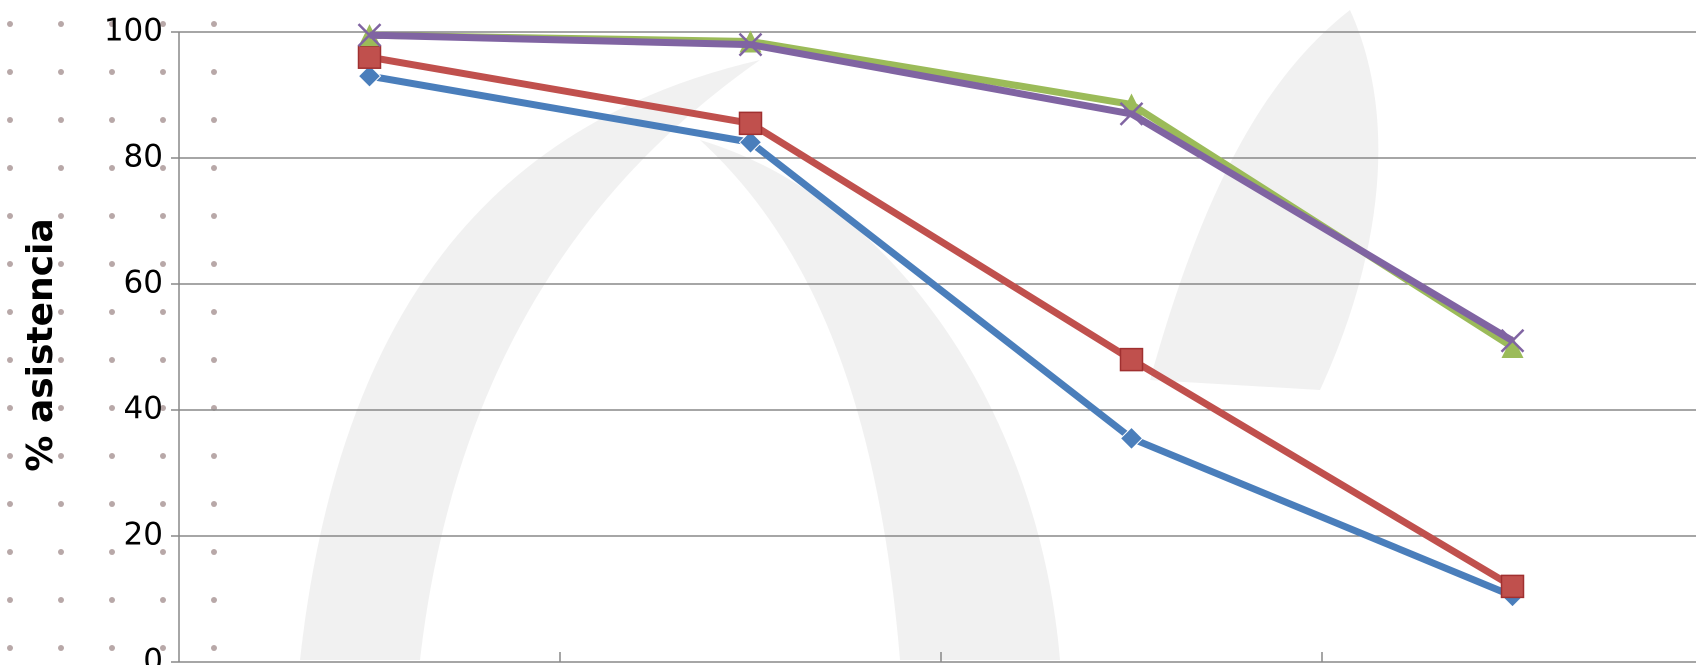 This screenshot has height=665, width=1696. Describe the element at coordinates (143, 157) in the screenshot. I see `y-tick-label: 80` at that location.